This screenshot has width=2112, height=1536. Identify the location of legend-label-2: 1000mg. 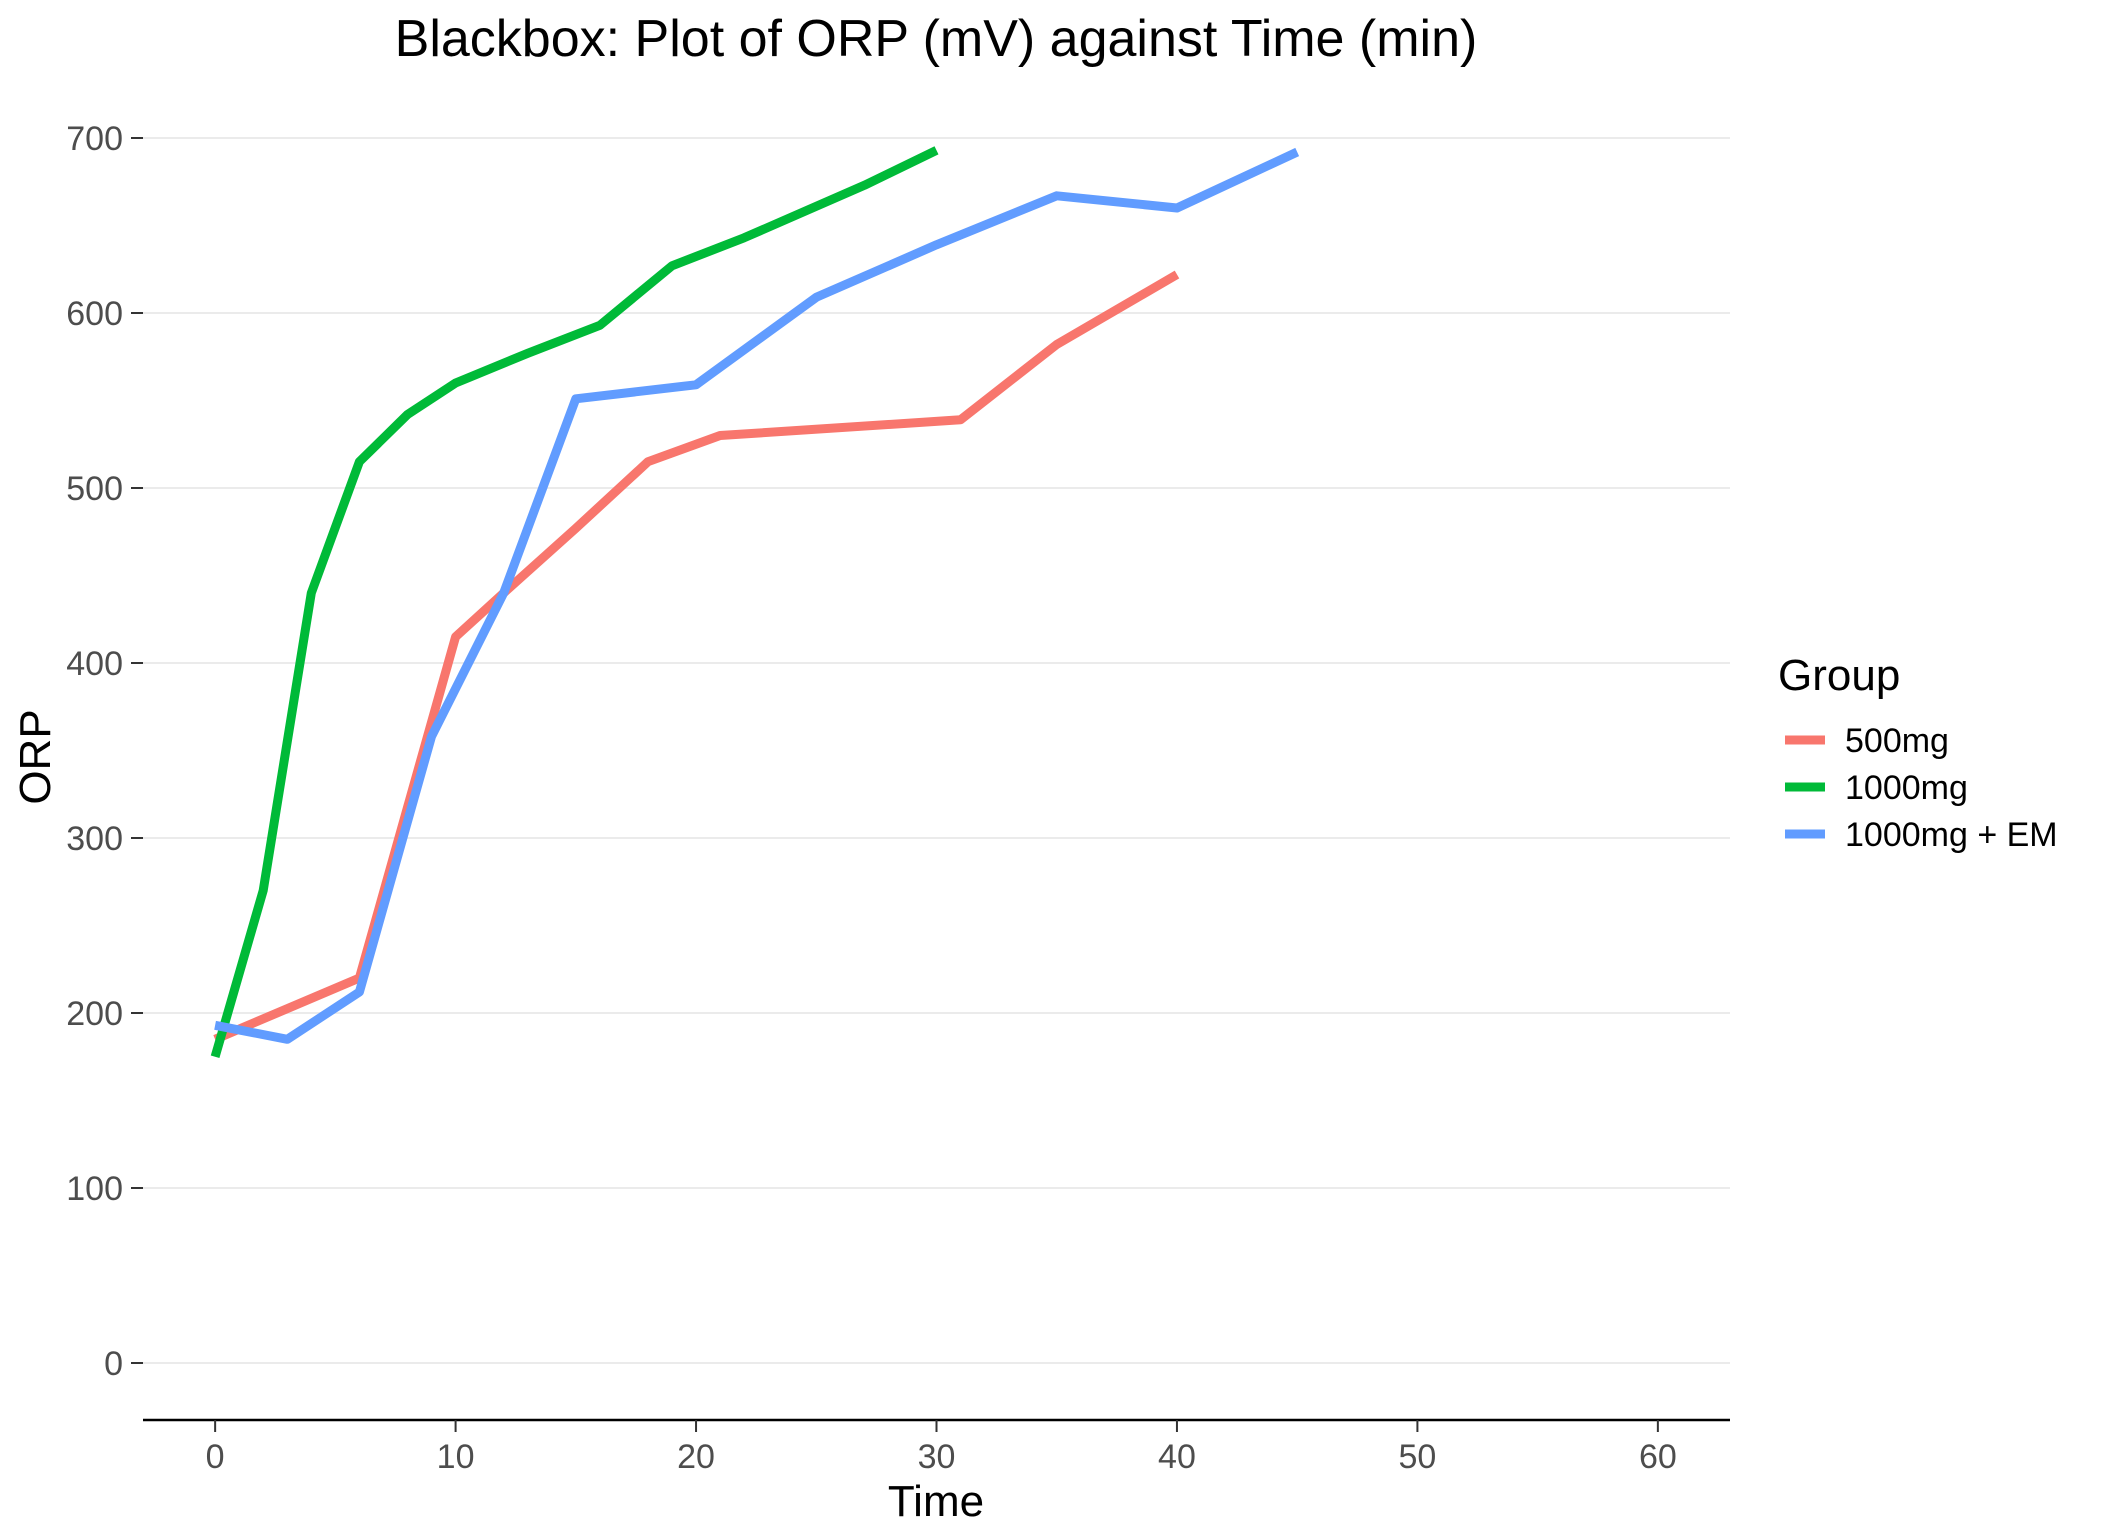
(1906, 788).